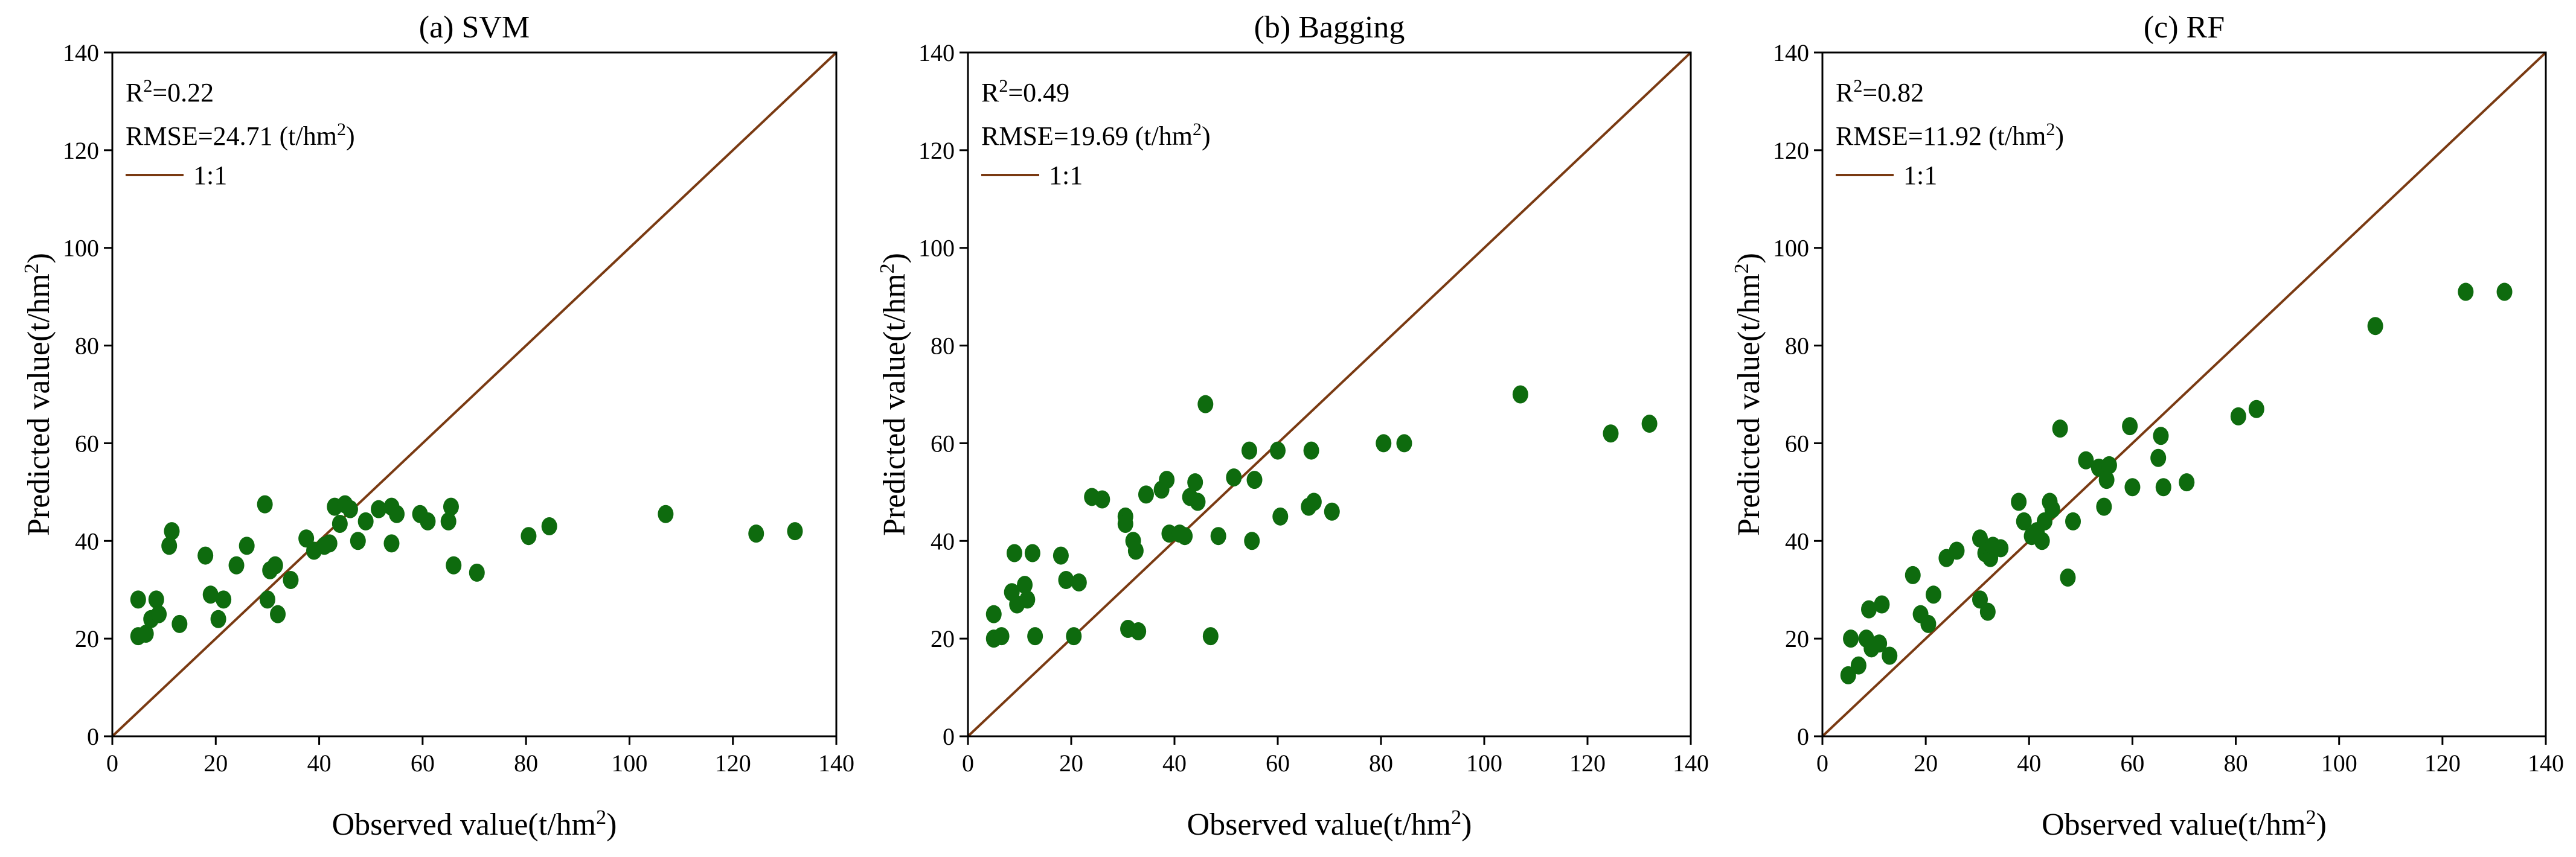 The height and width of the screenshot is (857, 2576). What do you see at coordinates (1174, 763) in the screenshot?
I see `x-tick-label: 40` at bounding box center [1174, 763].